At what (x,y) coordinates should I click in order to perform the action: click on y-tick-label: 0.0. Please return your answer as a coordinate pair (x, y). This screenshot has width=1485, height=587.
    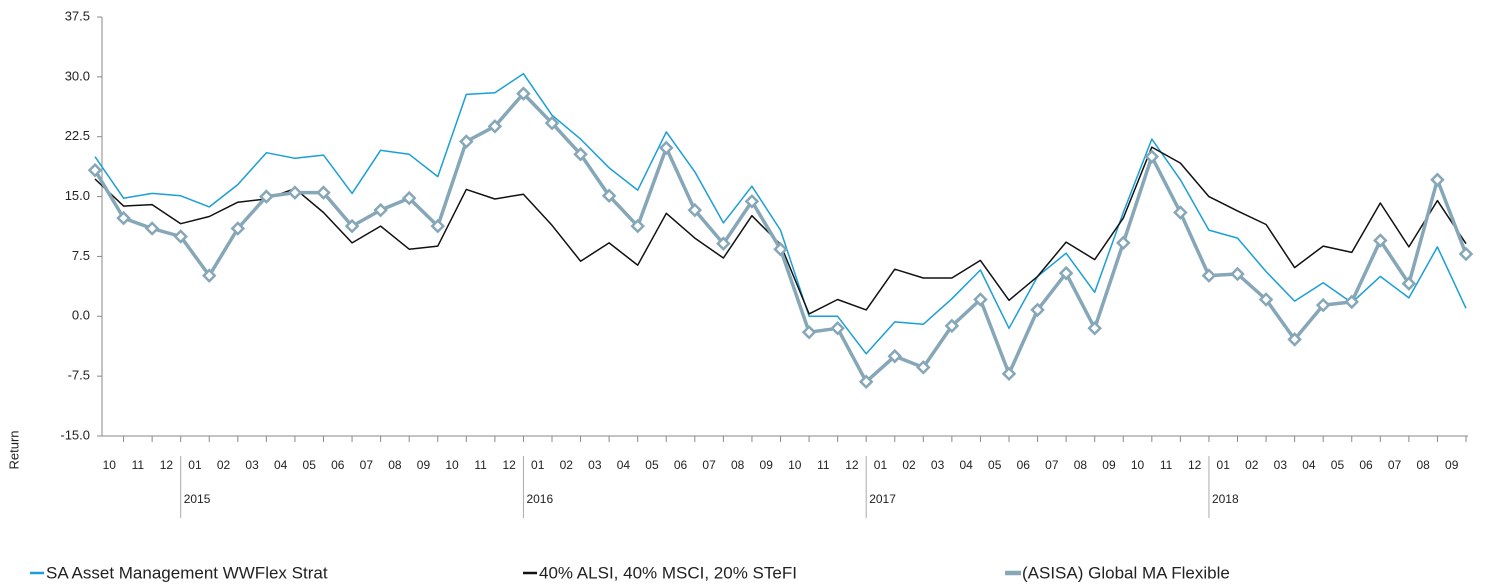
    Looking at the image, I should click on (81, 315).